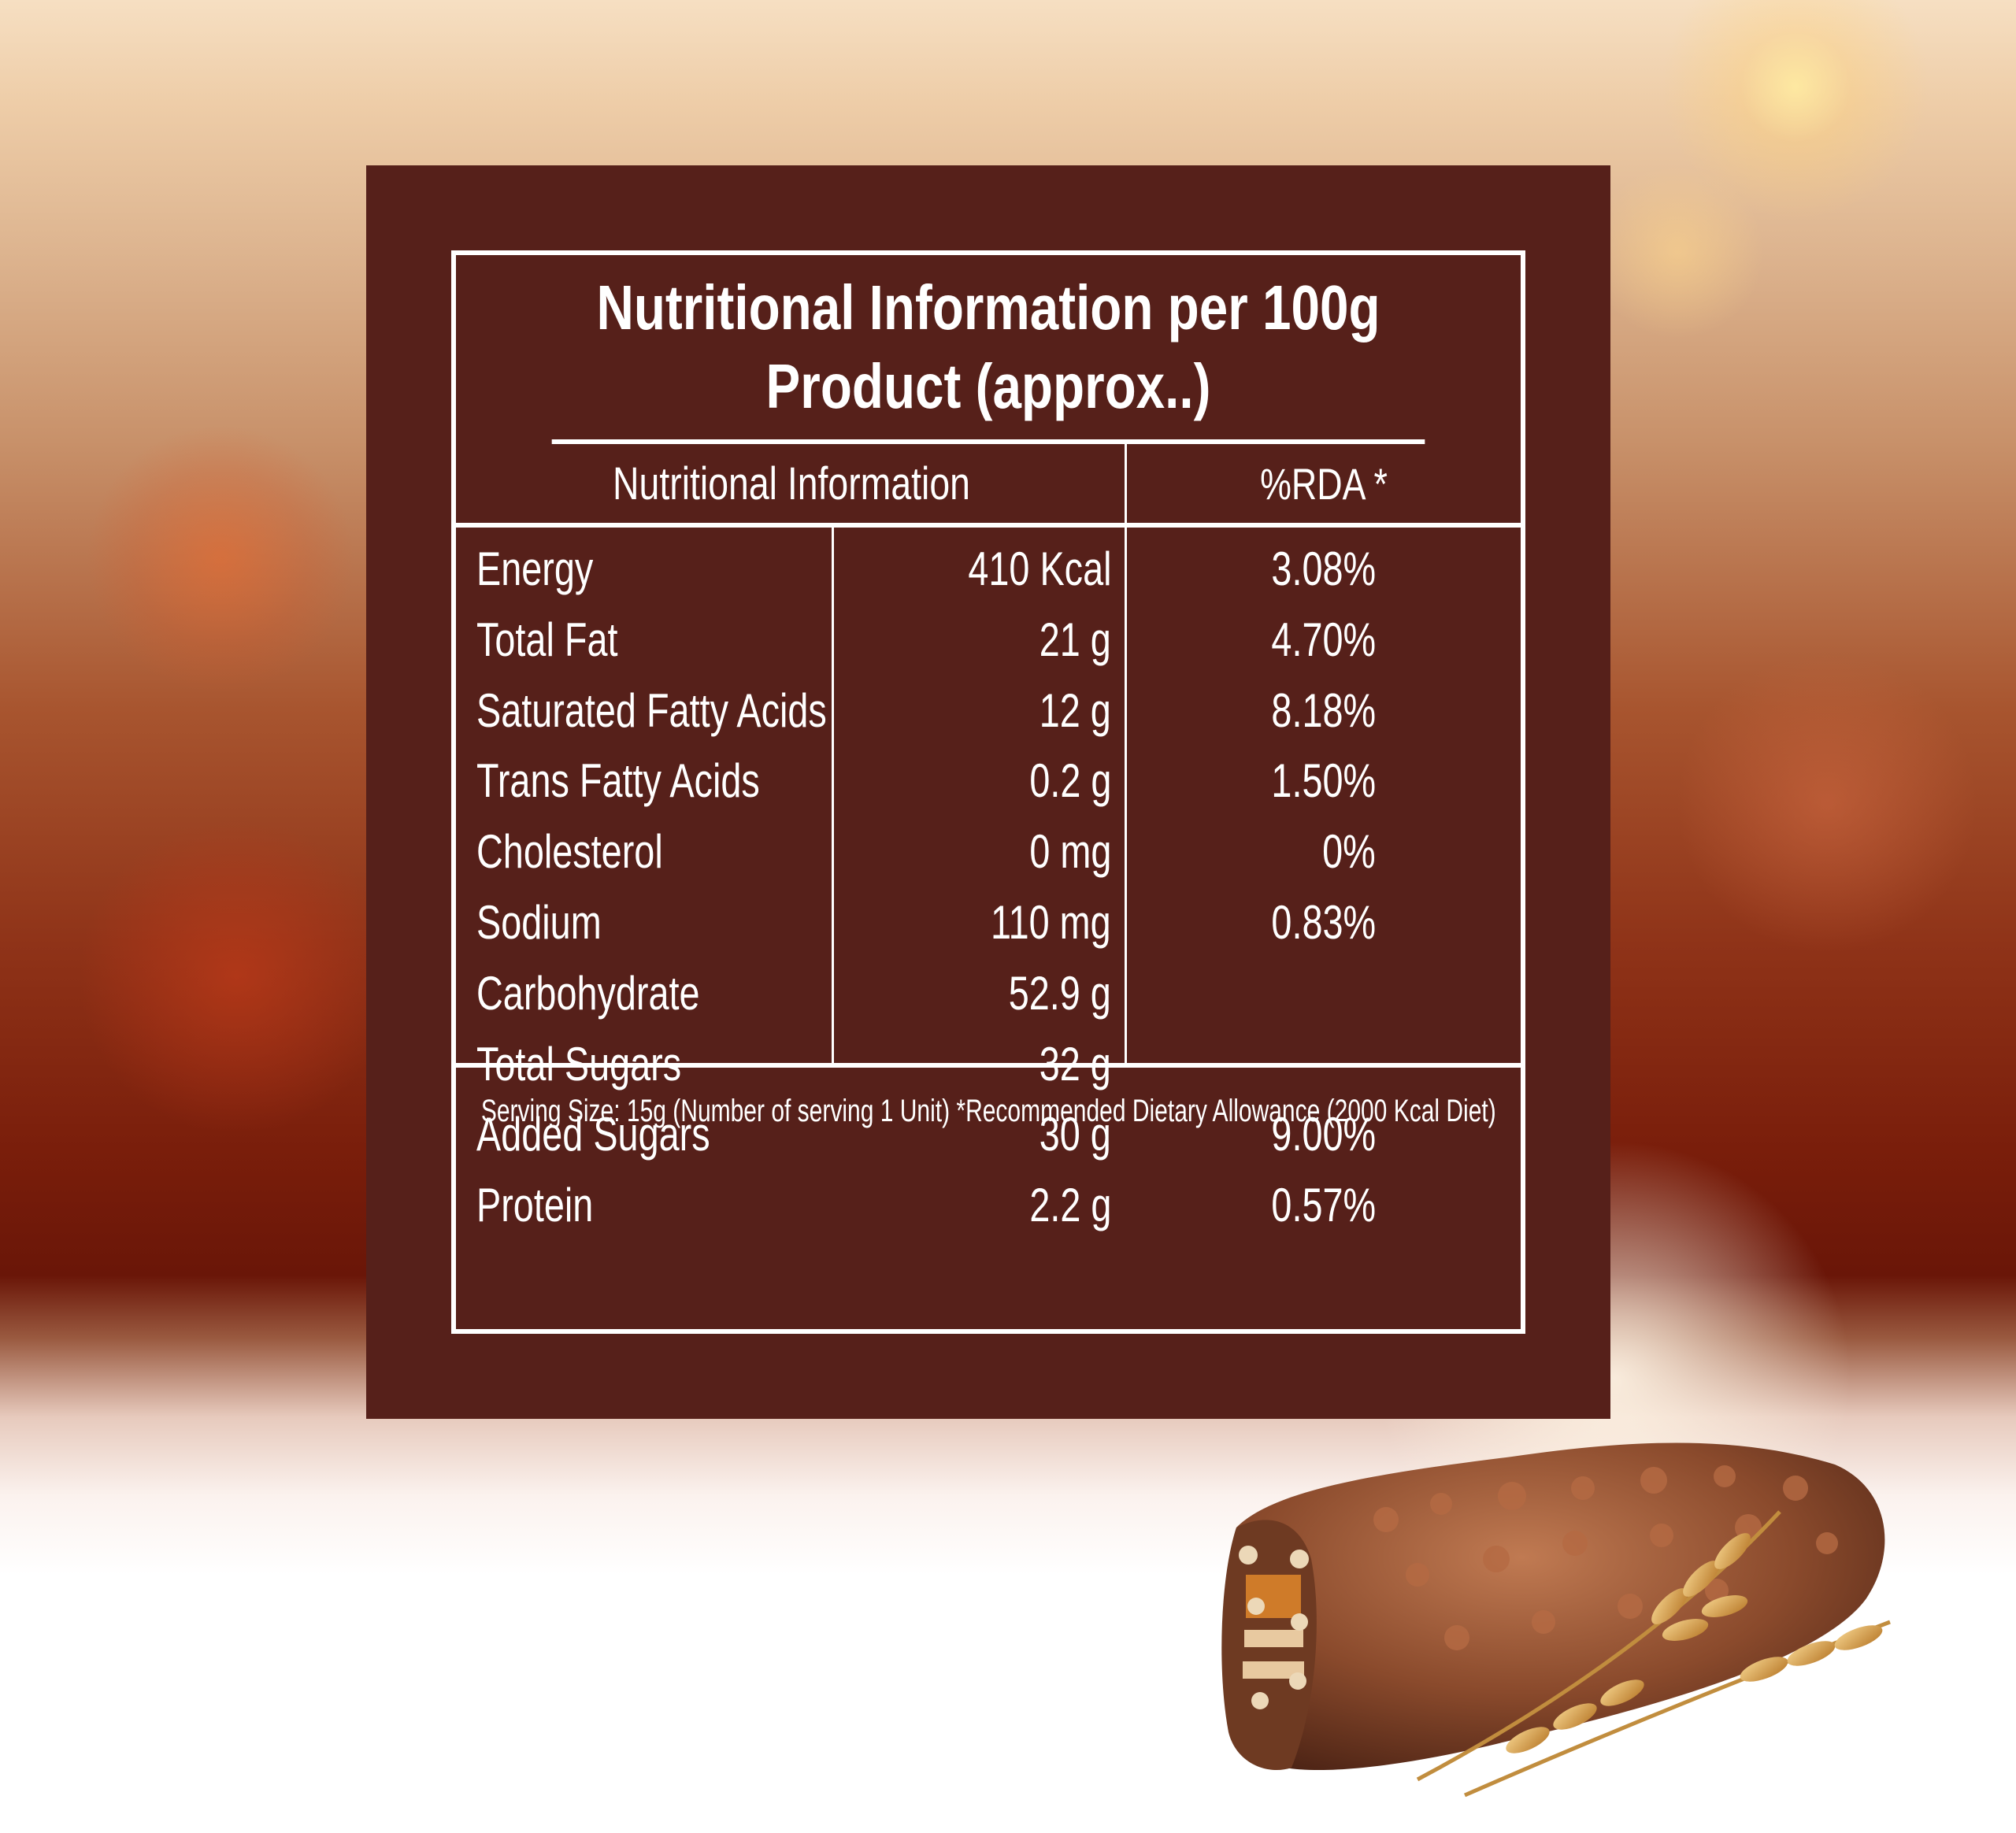 The image size is (2016, 1833). What do you see at coordinates (1075, 1064) in the screenshot?
I see `nutrient-amount: 32 g` at bounding box center [1075, 1064].